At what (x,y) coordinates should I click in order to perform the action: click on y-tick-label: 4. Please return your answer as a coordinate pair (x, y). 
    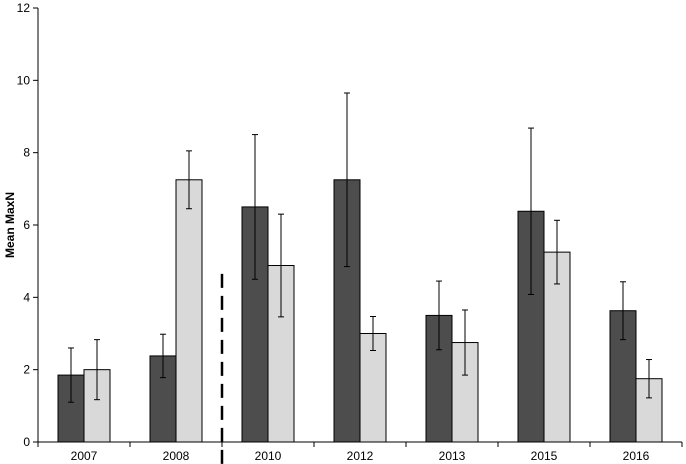
    Looking at the image, I should click on (26, 297).